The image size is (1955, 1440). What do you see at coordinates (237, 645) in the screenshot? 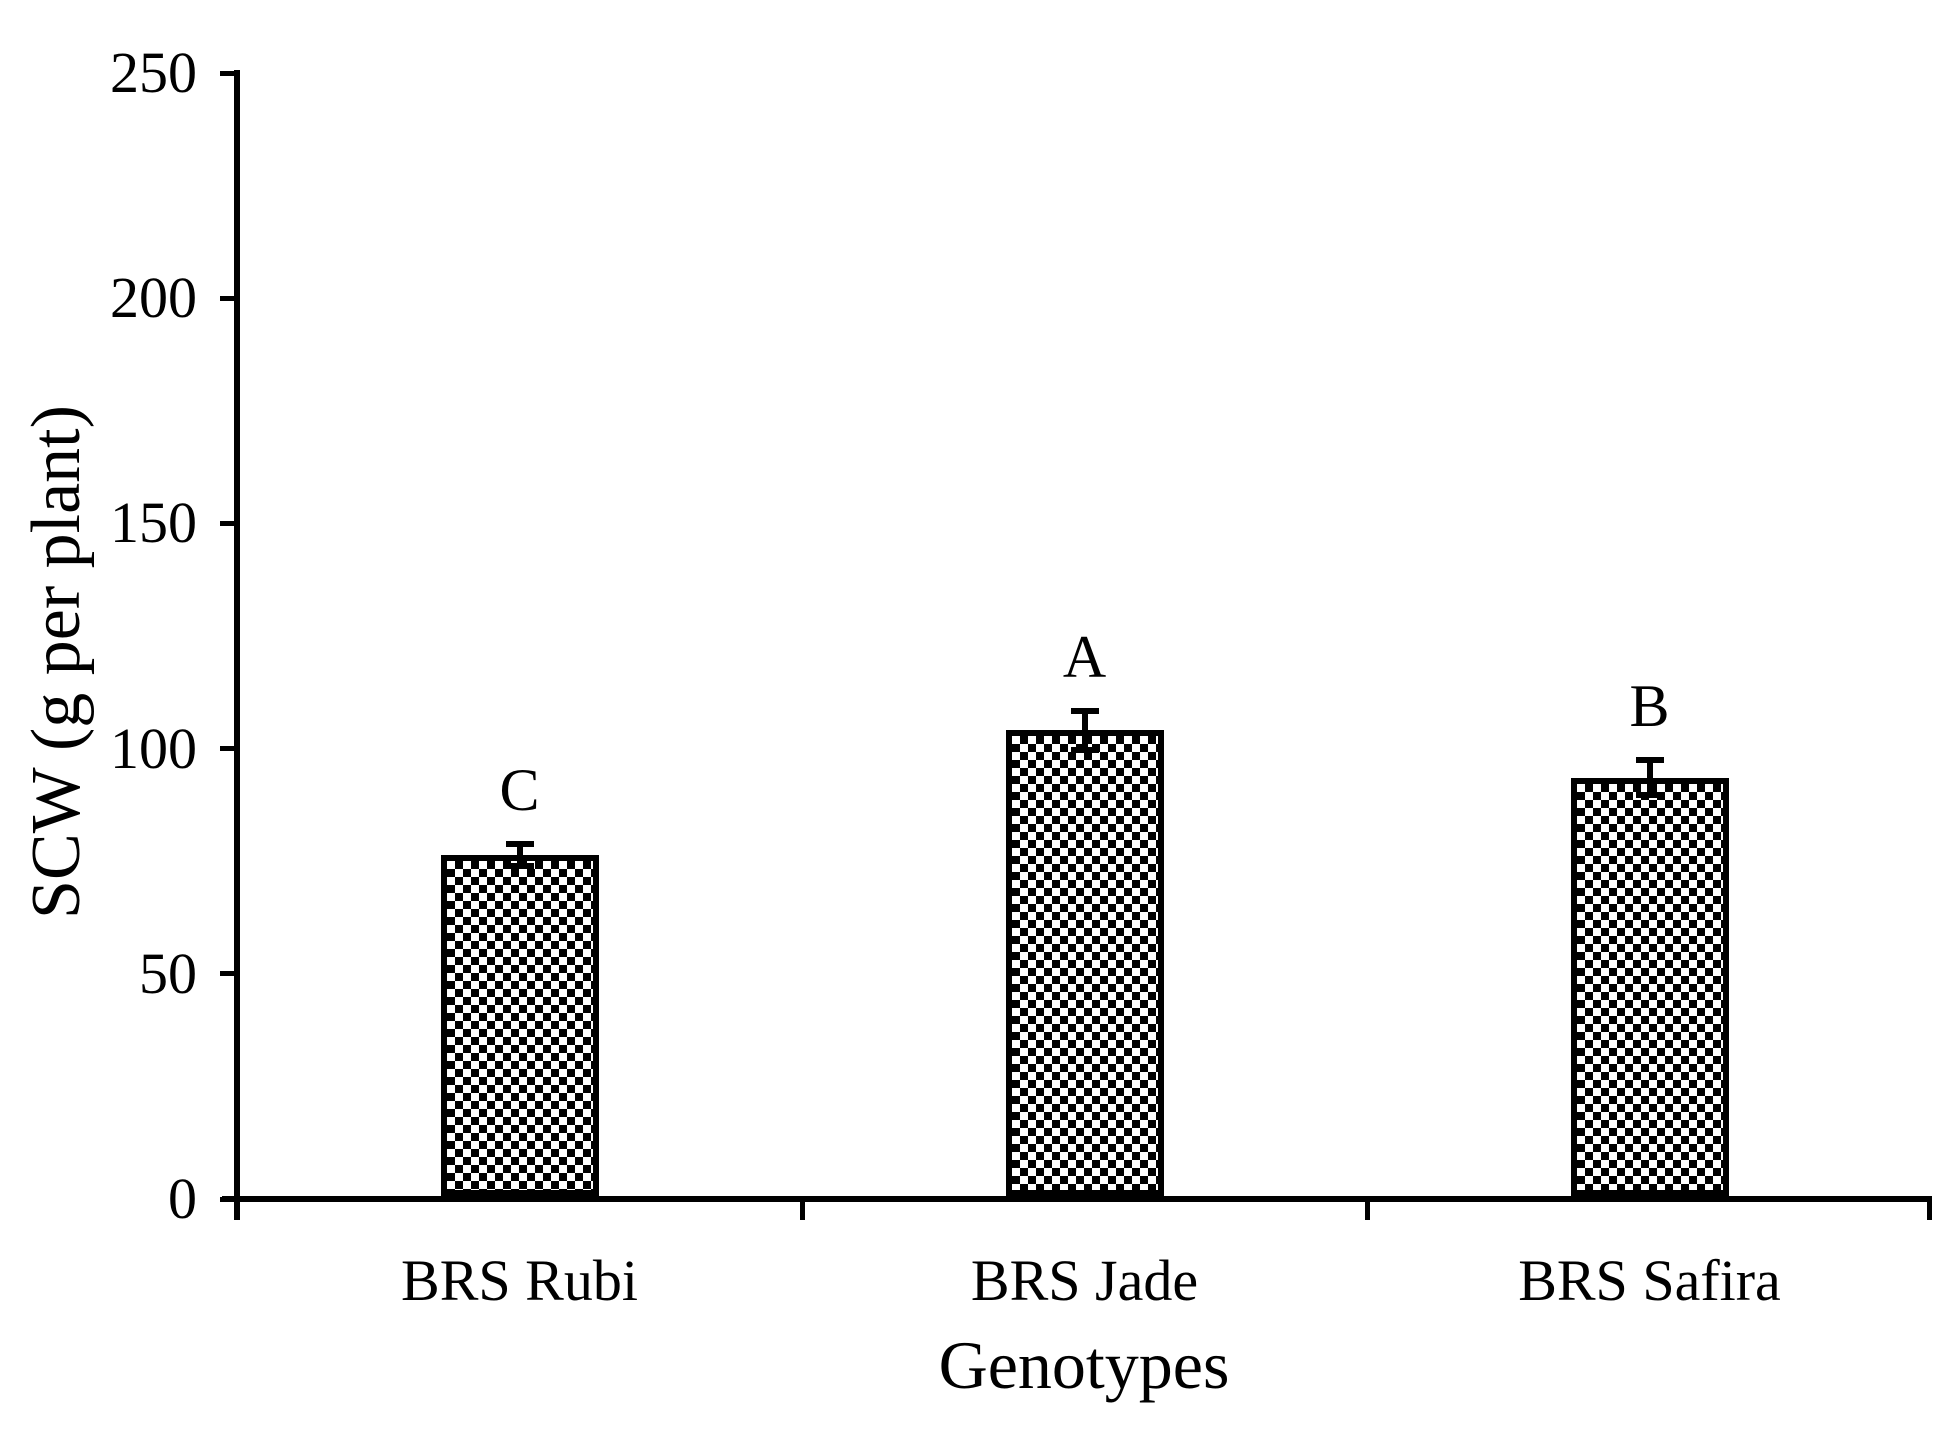
I see `y-axis-line` at bounding box center [237, 645].